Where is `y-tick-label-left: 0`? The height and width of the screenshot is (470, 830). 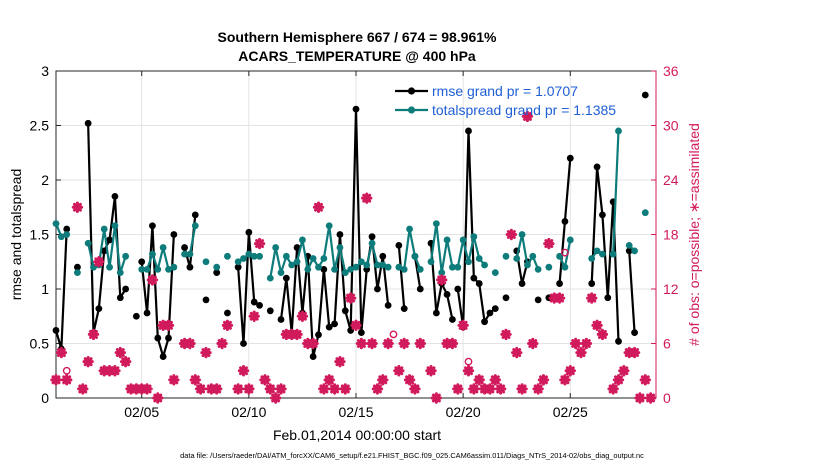
y-tick-label-left: 0 is located at coordinates (45, 398).